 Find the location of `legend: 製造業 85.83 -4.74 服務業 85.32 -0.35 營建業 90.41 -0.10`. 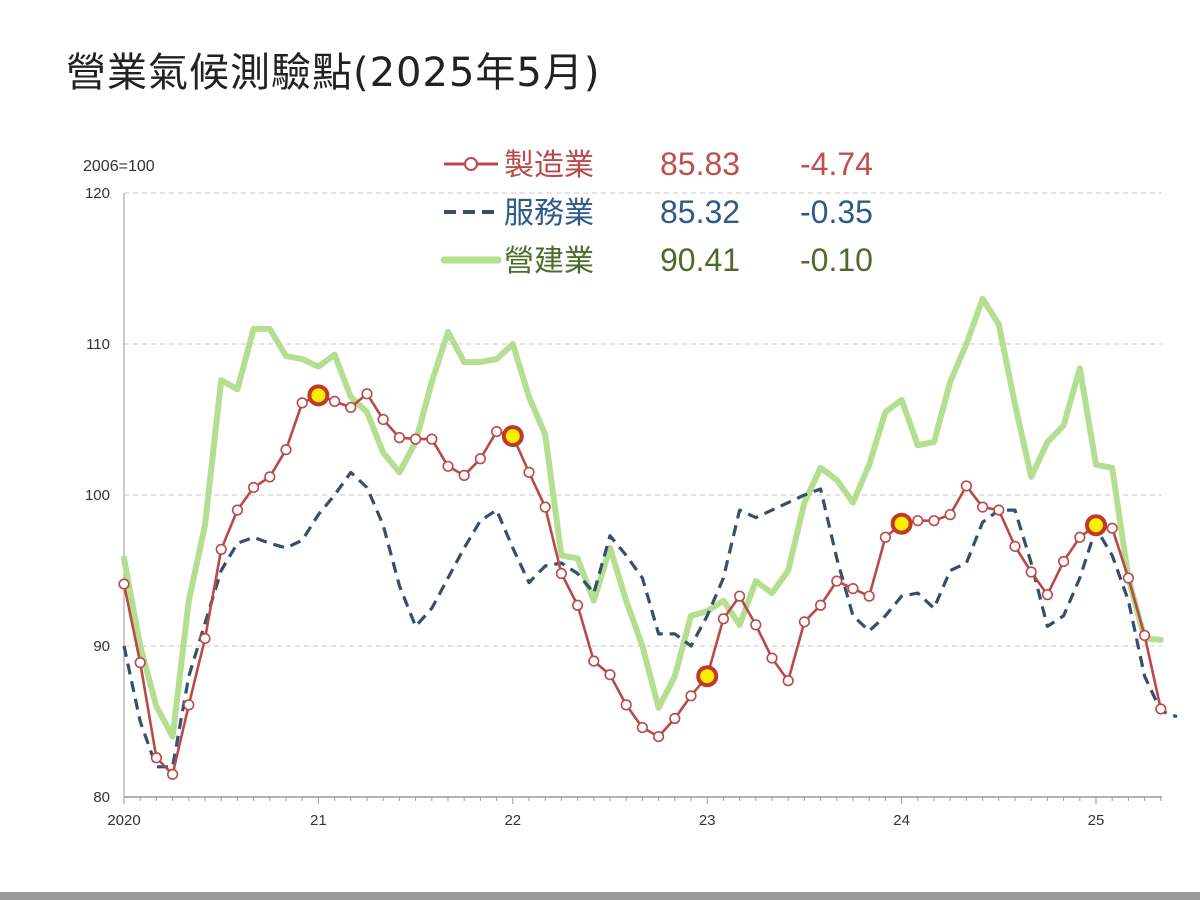

legend: 製造業 85.83 -4.74 服務業 85.32 -0.35 營建業 90.41 -0.10 is located at coordinates (656, 212).